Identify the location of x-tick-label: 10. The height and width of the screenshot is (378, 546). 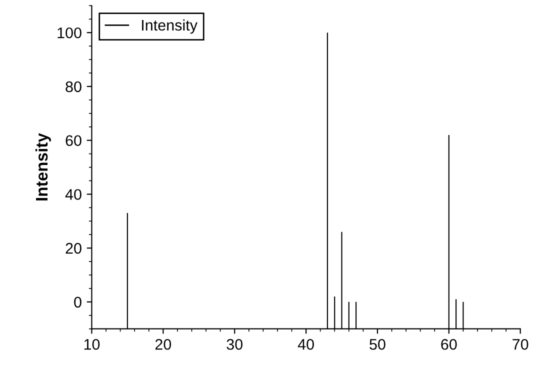
(92, 344).